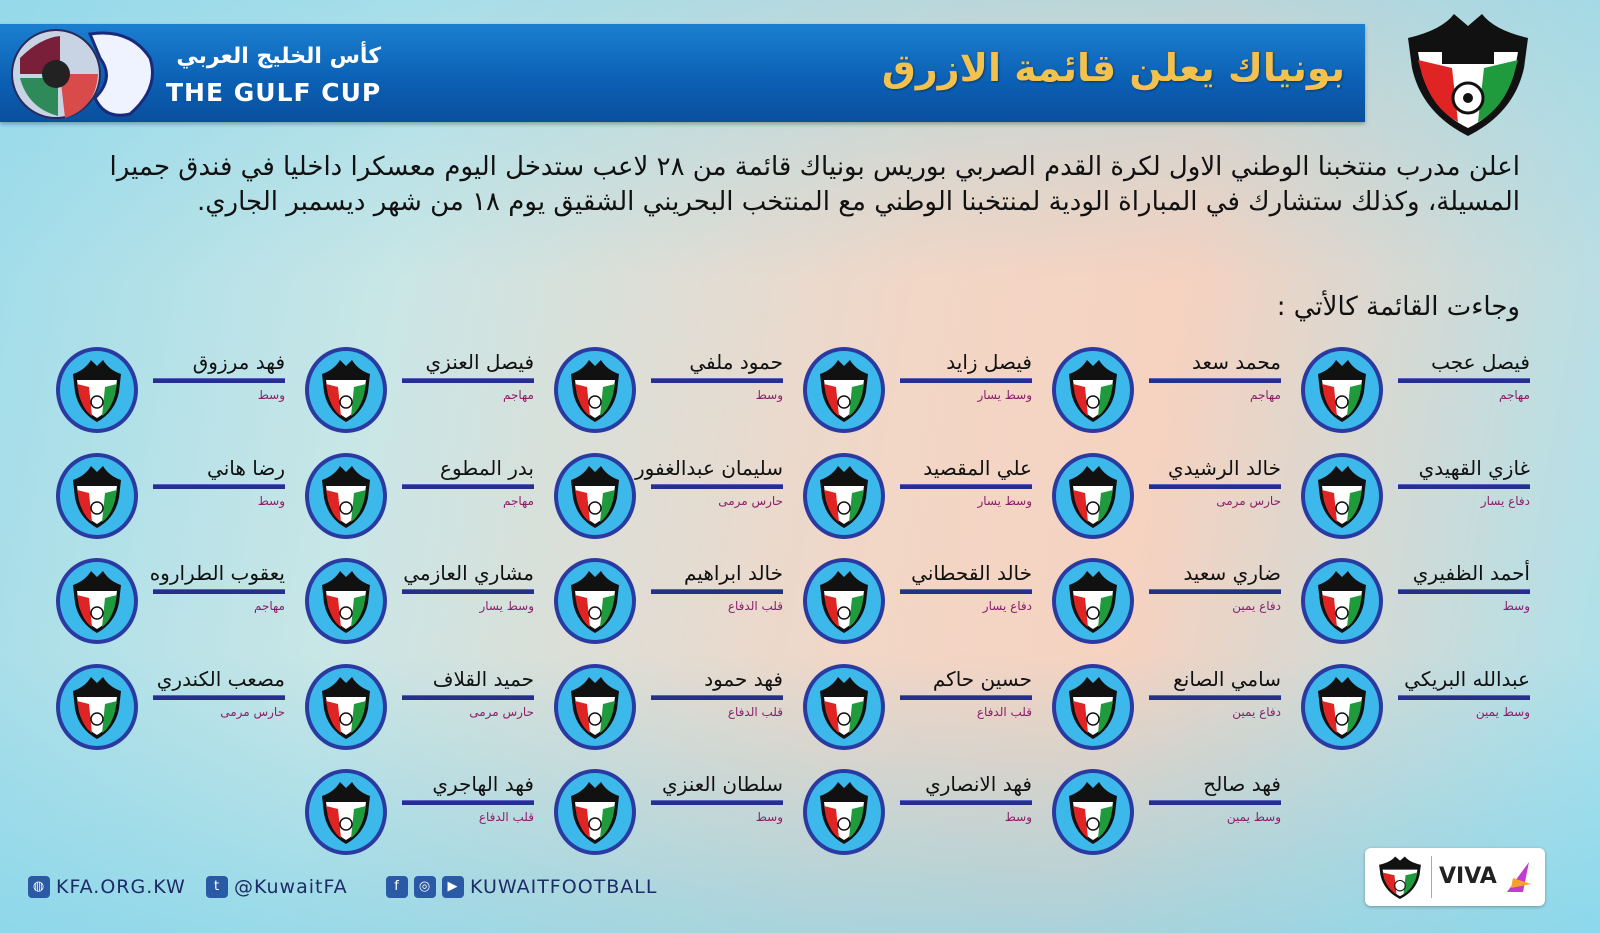  I want to click on player-name: مشاري العازمي, so click(468, 573).